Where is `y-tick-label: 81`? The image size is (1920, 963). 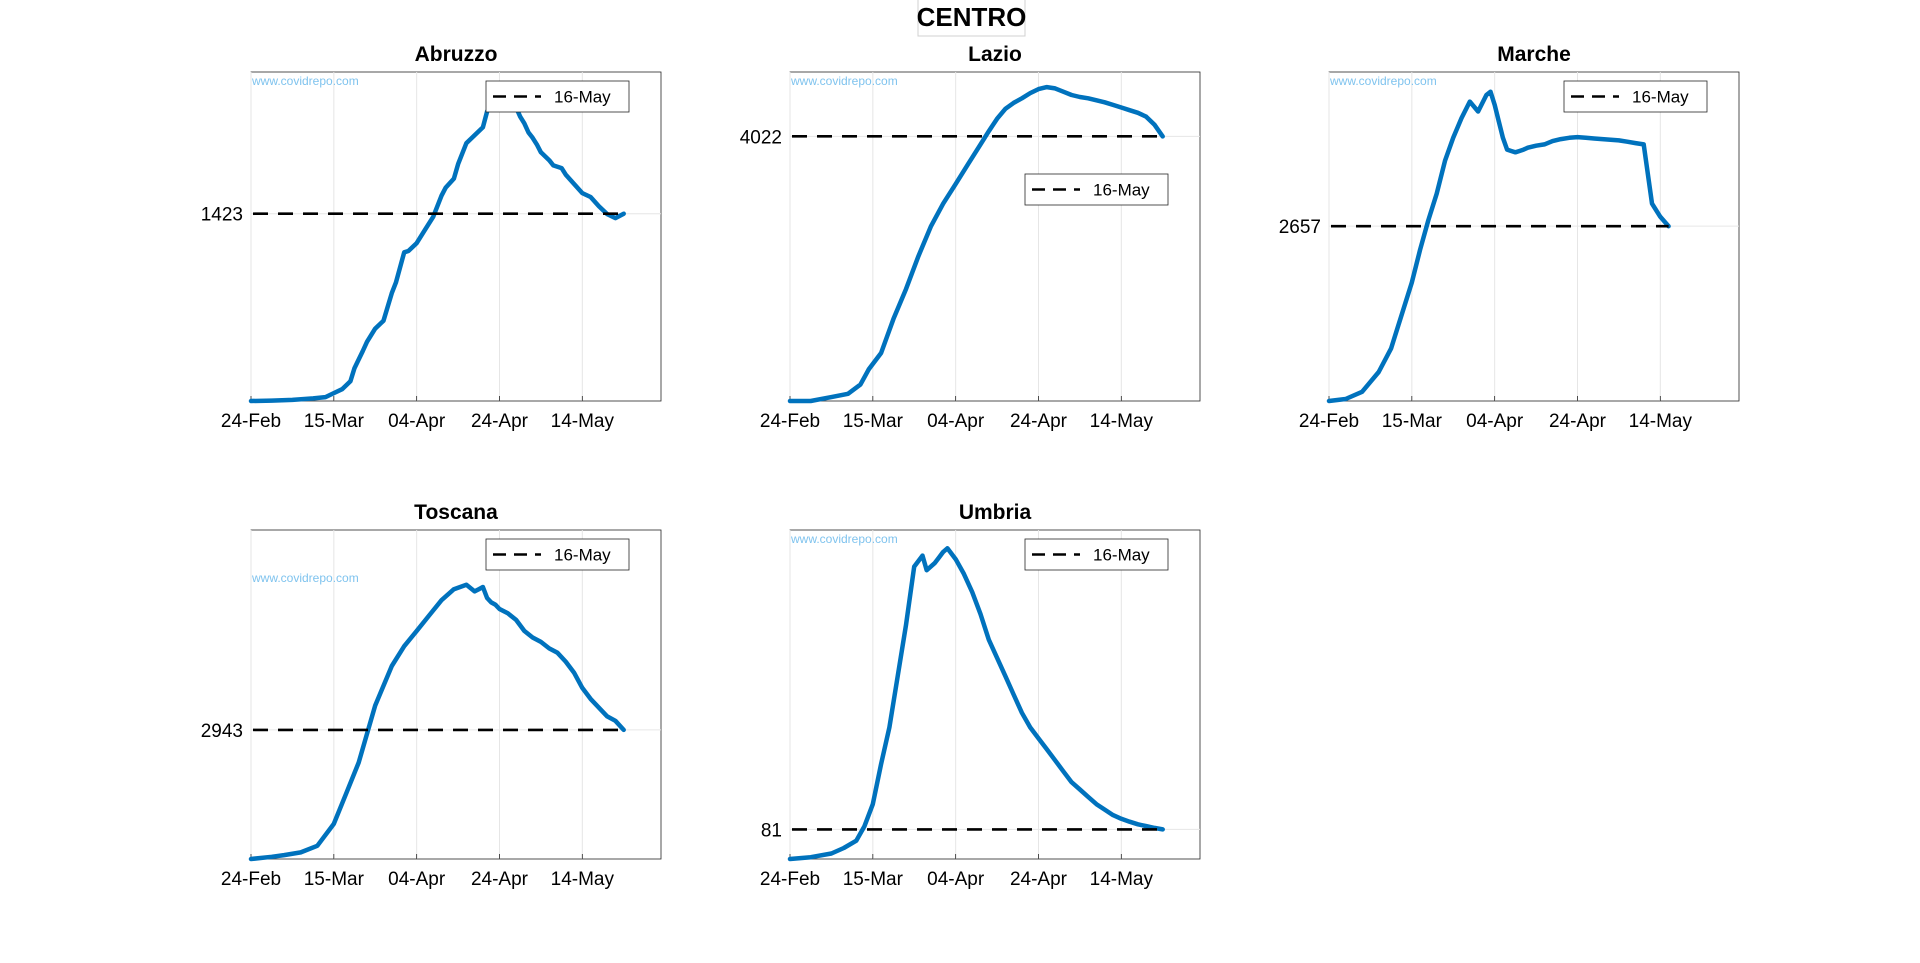 y-tick-label: 81 is located at coordinates (771, 830).